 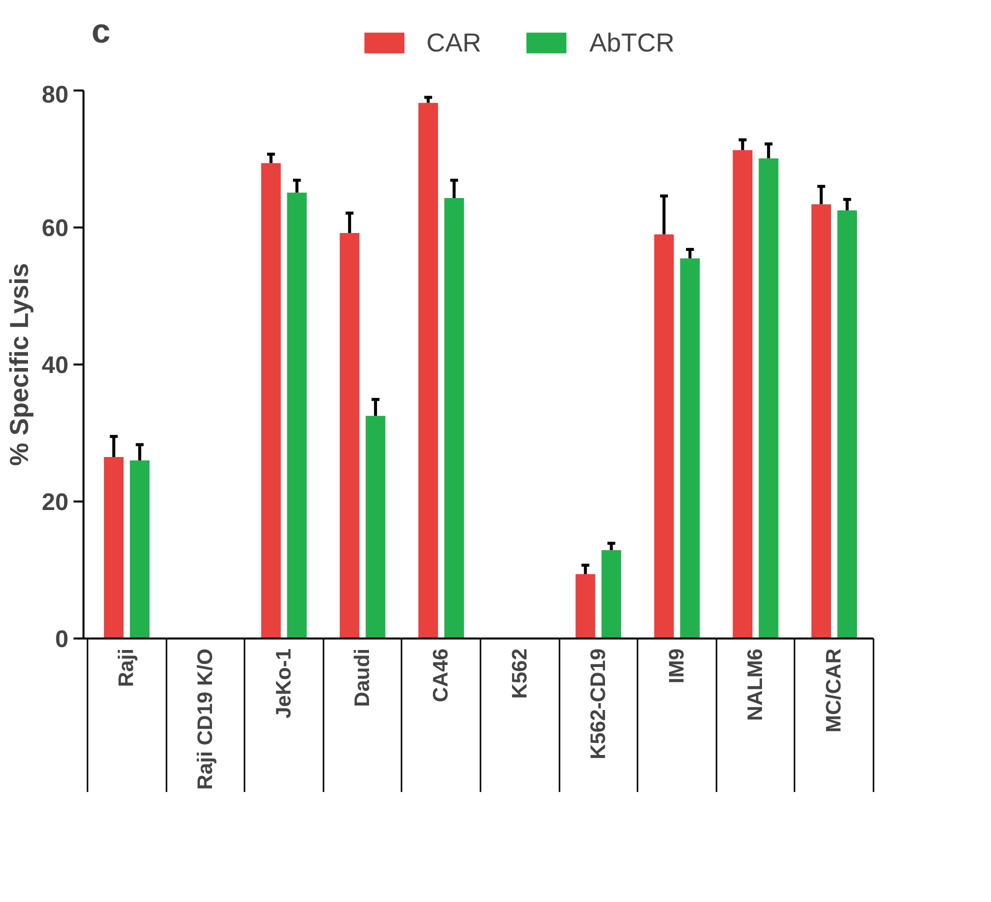 What do you see at coordinates (55, 502) in the screenshot?
I see `y-tick-label: 20` at bounding box center [55, 502].